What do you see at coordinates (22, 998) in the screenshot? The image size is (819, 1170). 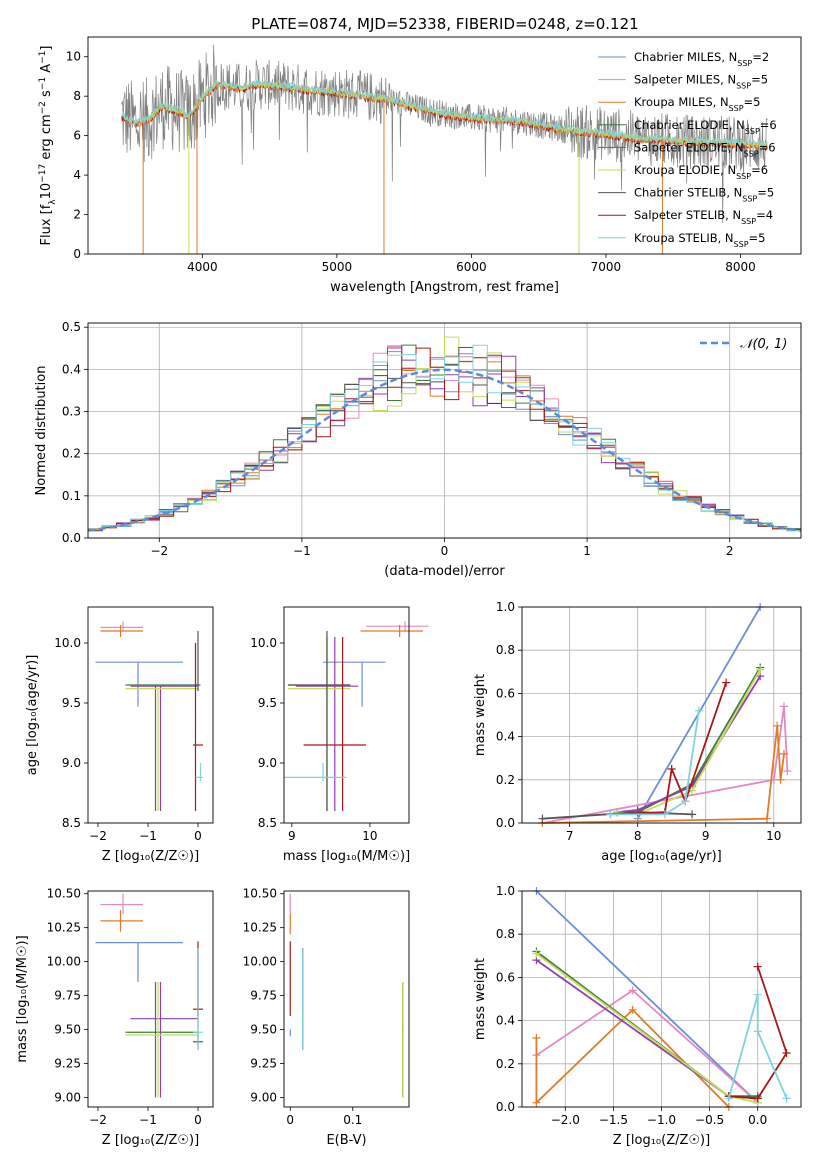 I see `y-axis-label: mass [log₁₀(M/M☉)]` at bounding box center [22, 998].